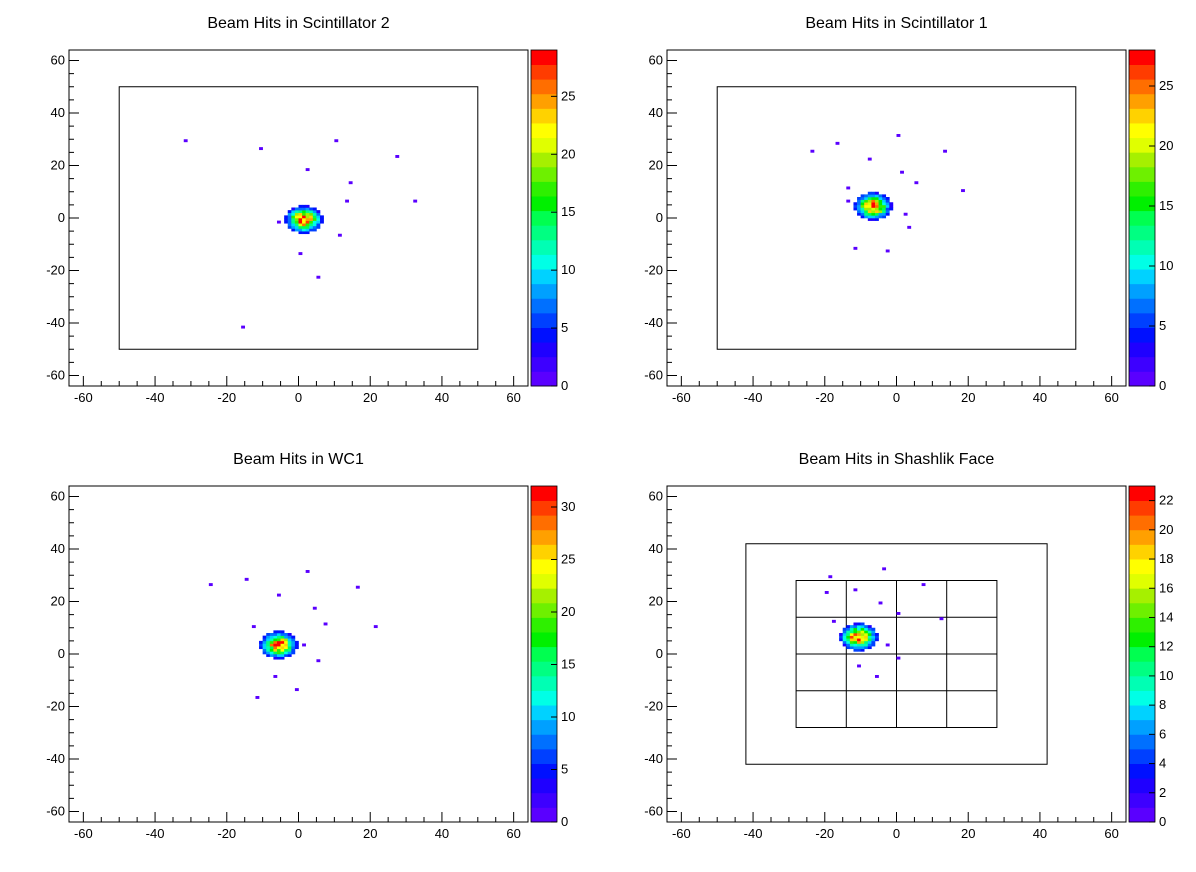 The width and height of the screenshot is (1196, 872). I want to click on y-tick-label: 60, so click(58, 60).